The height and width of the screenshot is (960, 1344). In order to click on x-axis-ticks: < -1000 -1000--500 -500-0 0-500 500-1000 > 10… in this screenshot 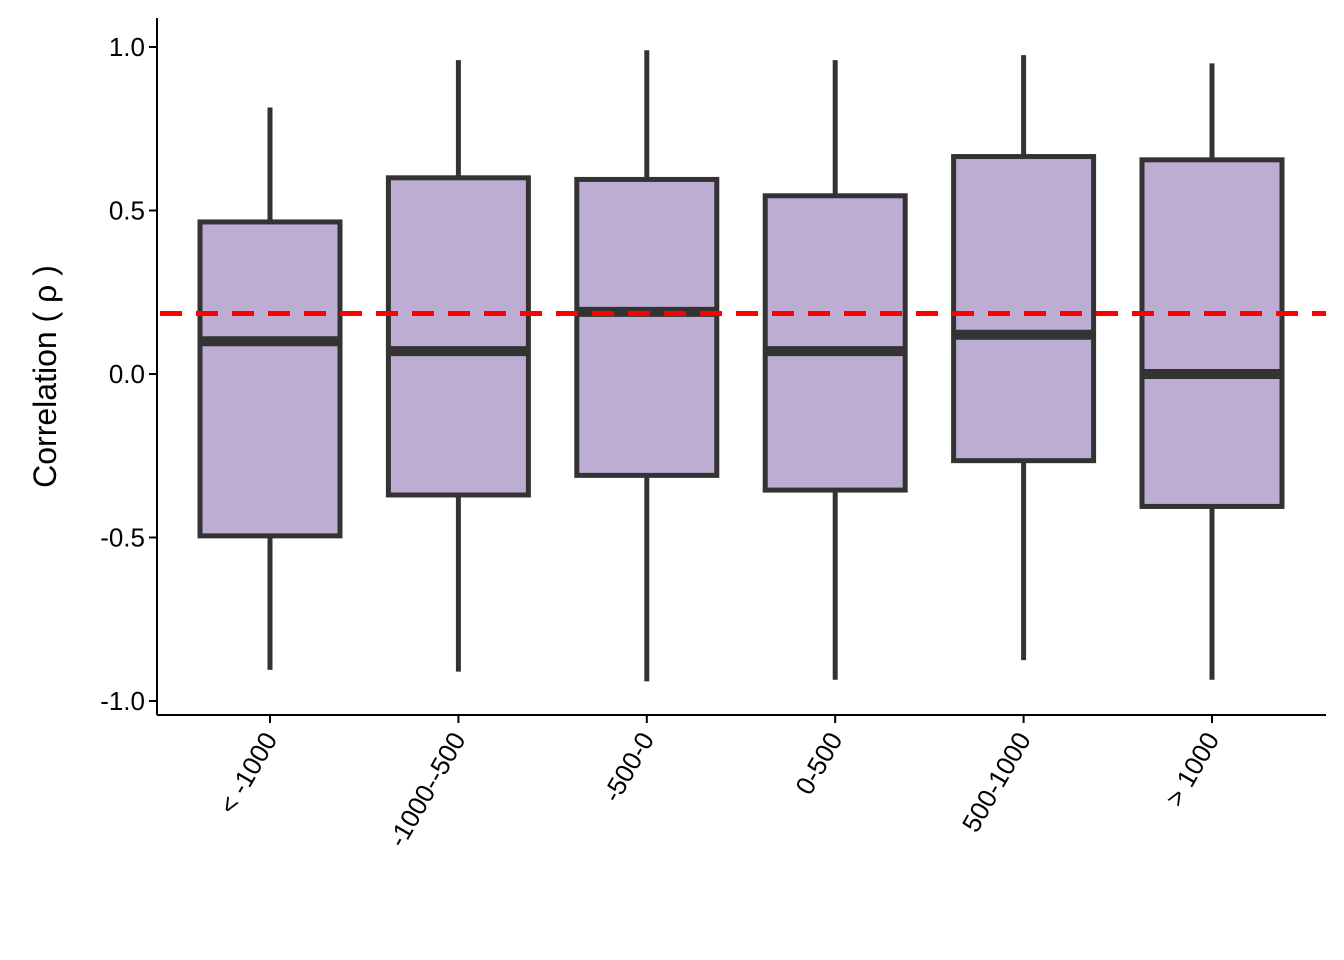, I will do `click(719, 783)`.